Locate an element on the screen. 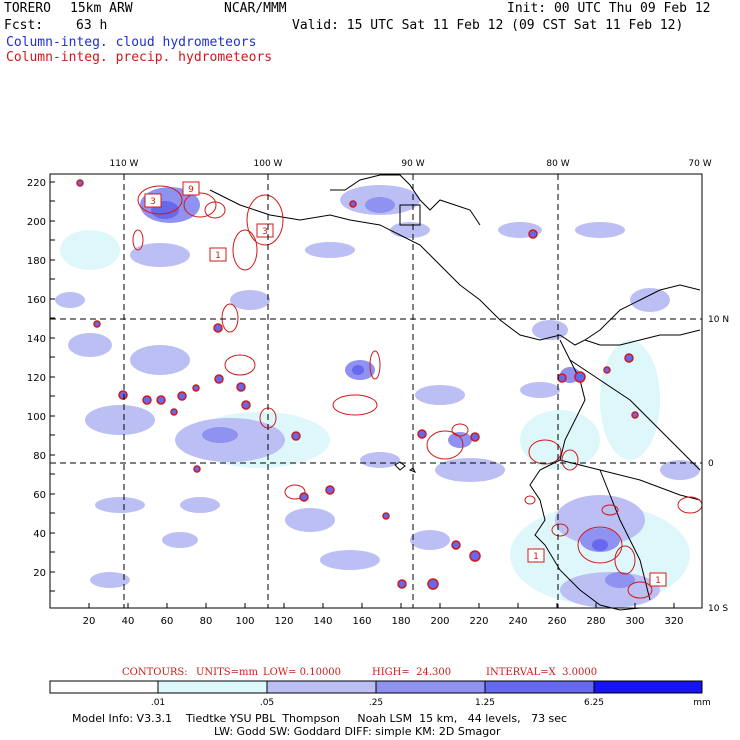 The width and height of the screenshot is (740, 740). contour-label-6: 1 is located at coordinates (658, 581).